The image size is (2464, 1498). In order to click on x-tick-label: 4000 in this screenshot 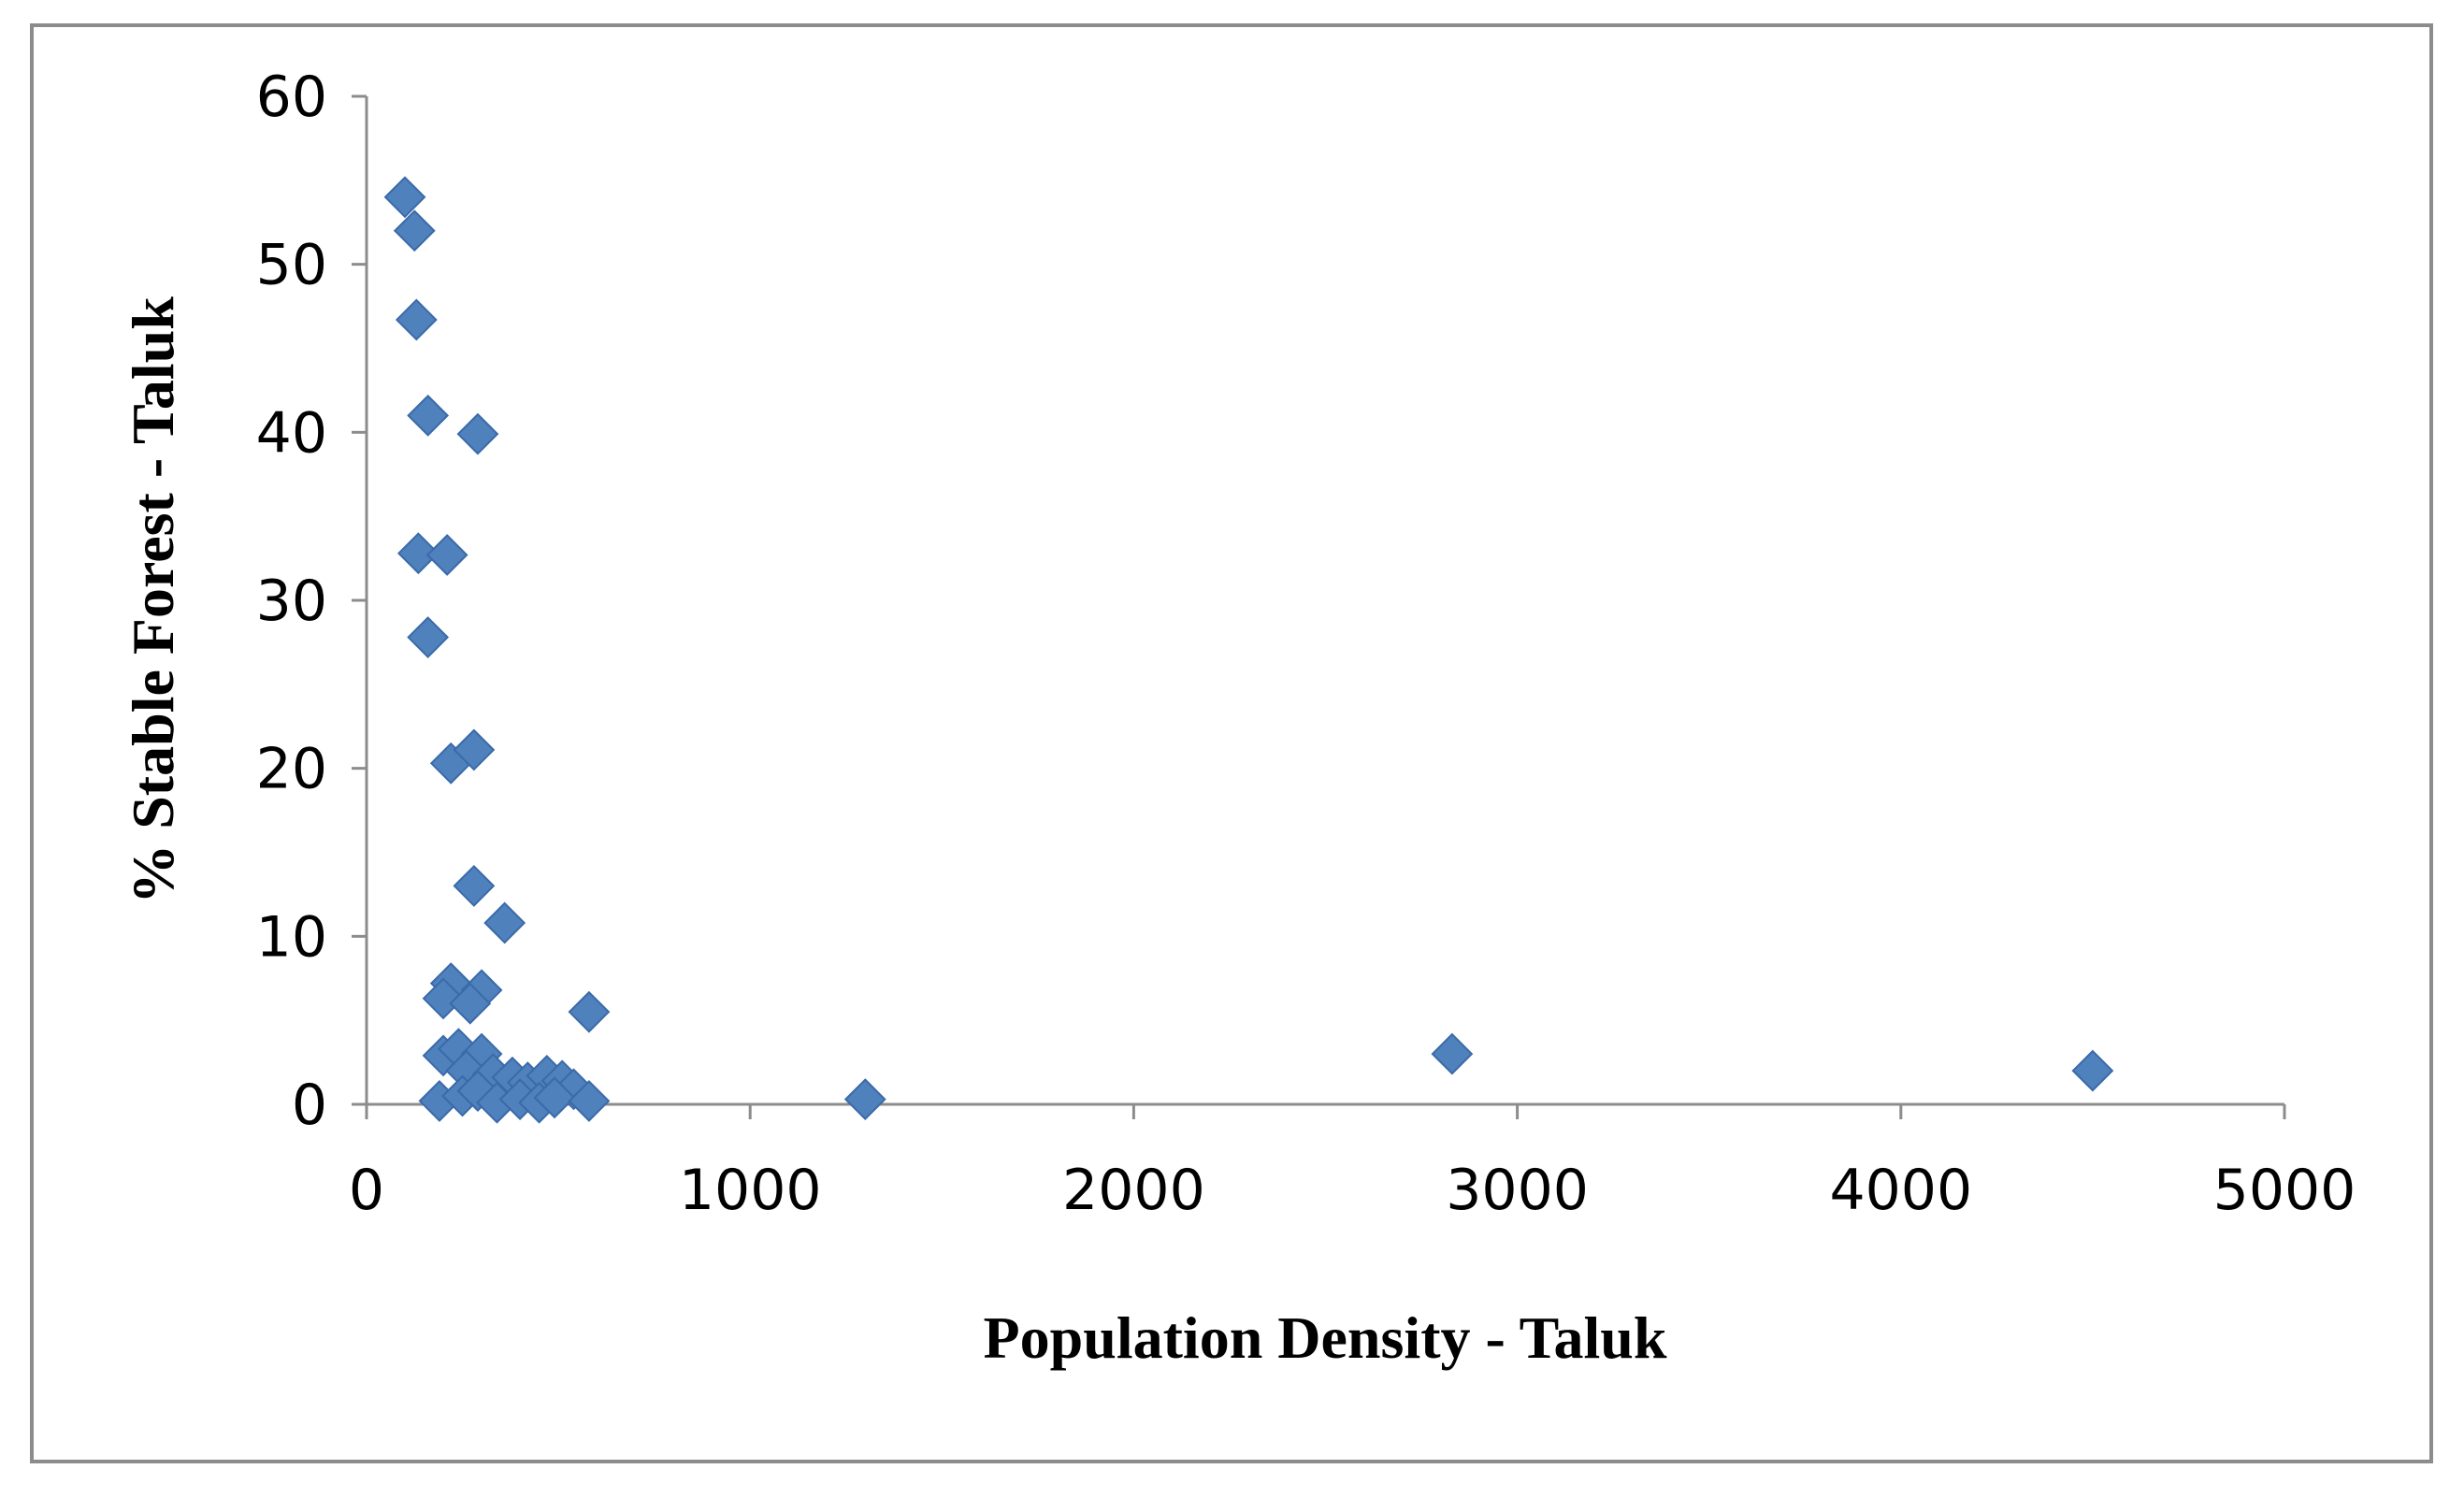, I will do `click(1900, 1190)`.